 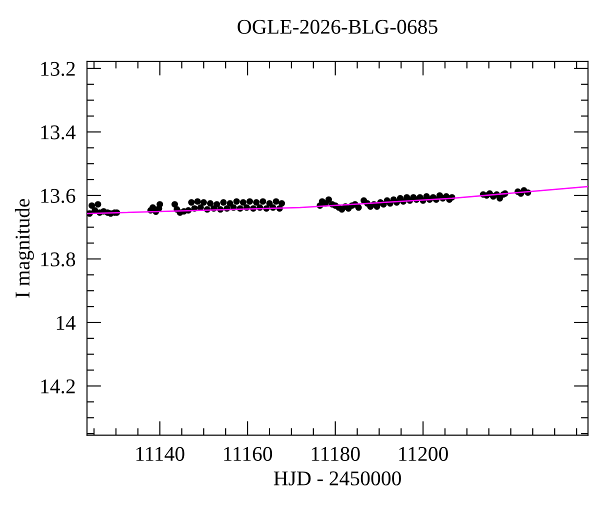 I want to click on x-tick-label: 11140, so click(x=160, y=453).